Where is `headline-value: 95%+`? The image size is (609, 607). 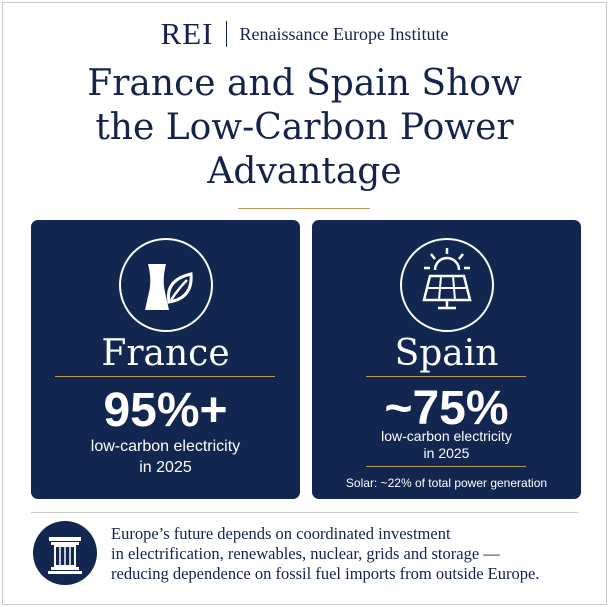
headline-value: 95%+ is located at coordinates (165, 410).